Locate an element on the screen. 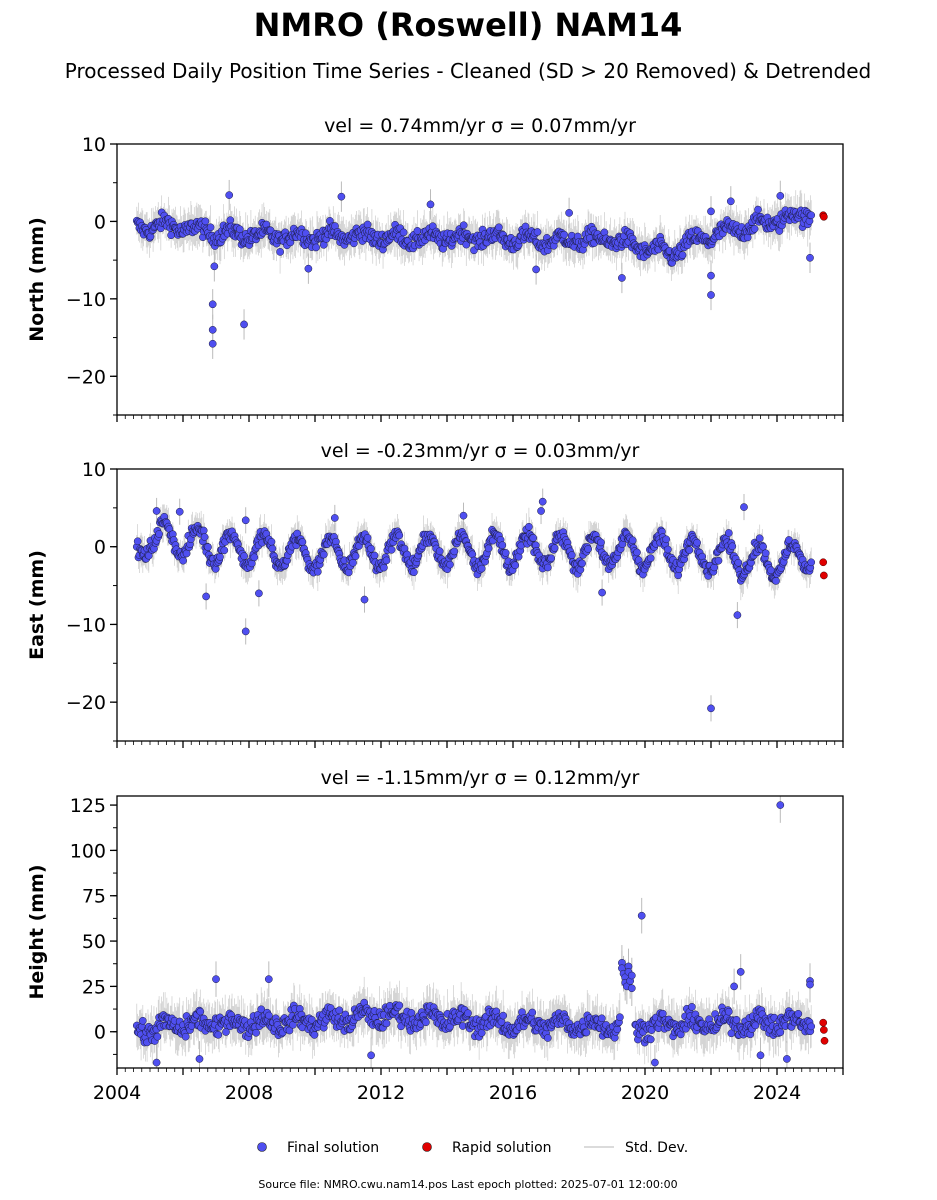 This screenshot has width=937, height=1200. rapid-point is located at coordinates (824, 216).